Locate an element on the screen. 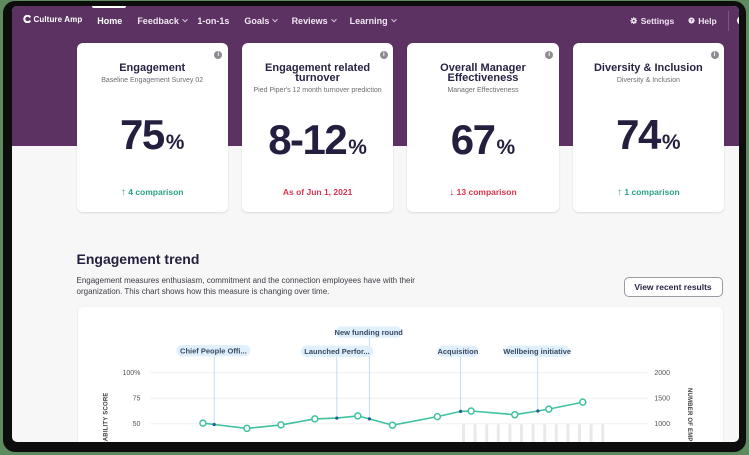 This screenshot has height=455, width=749. svg-text: 1500 is located at coordinates (662, 399).